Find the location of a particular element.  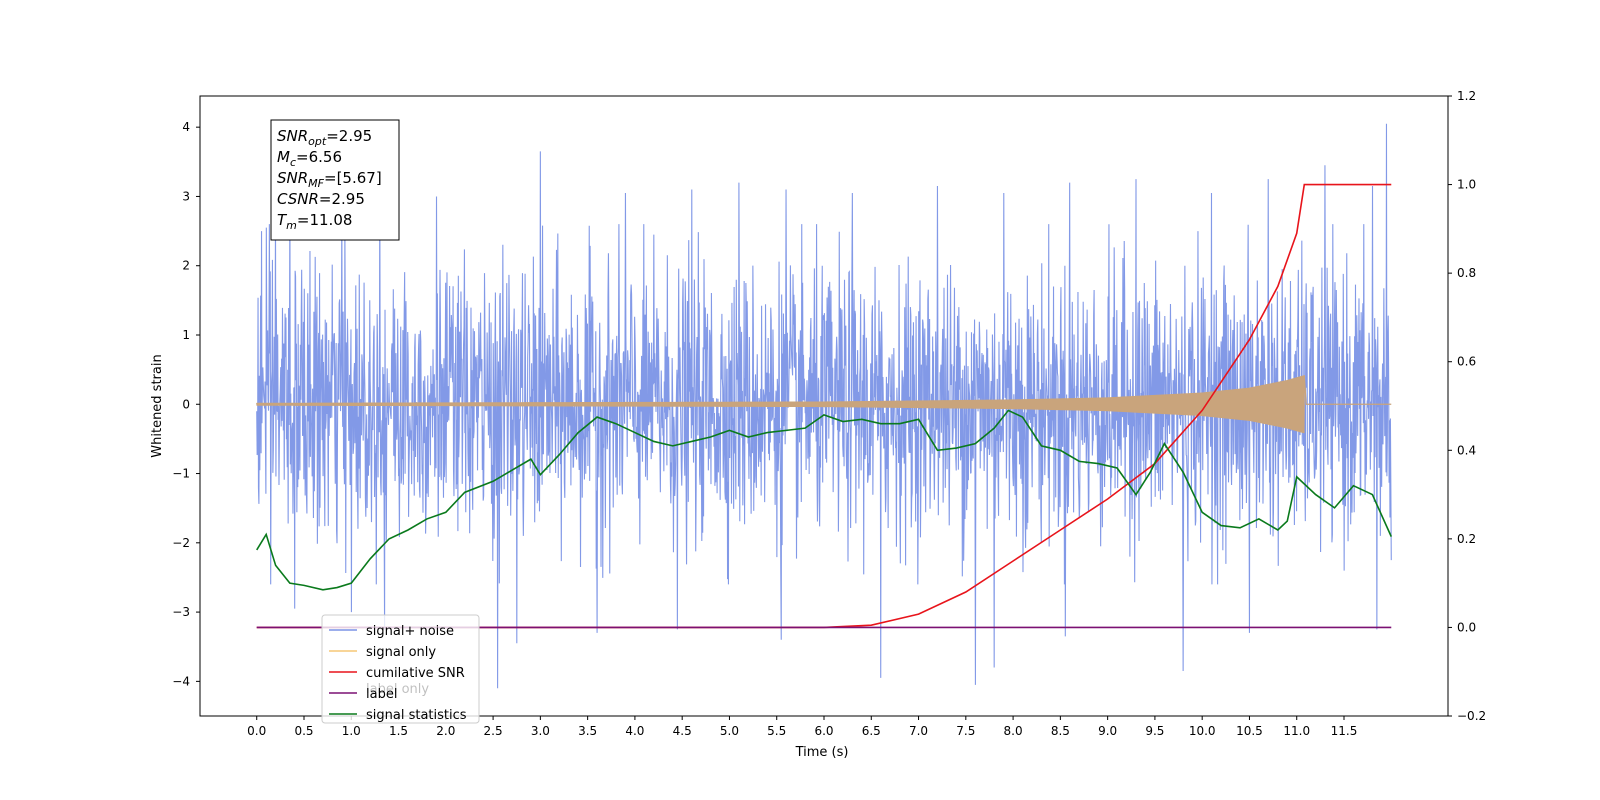

annotation-line: SNRMF=[5.67] is located at coordinates (329, 179).